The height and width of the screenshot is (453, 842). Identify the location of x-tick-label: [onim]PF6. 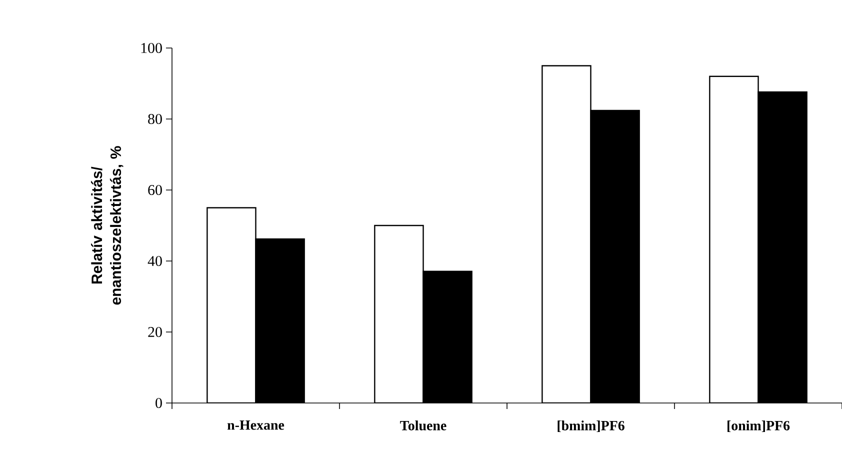
(759, 426).